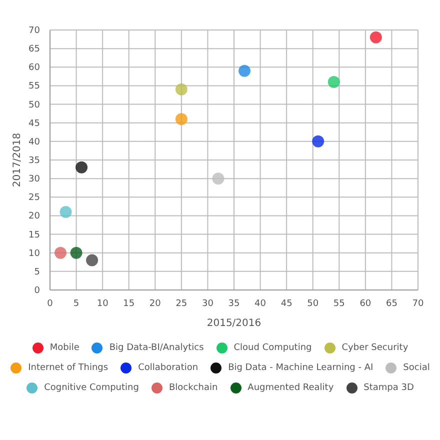  Describe the element at coordinates (286, 304) in the screenshot. I see `x-tick-label: 45` at that location.